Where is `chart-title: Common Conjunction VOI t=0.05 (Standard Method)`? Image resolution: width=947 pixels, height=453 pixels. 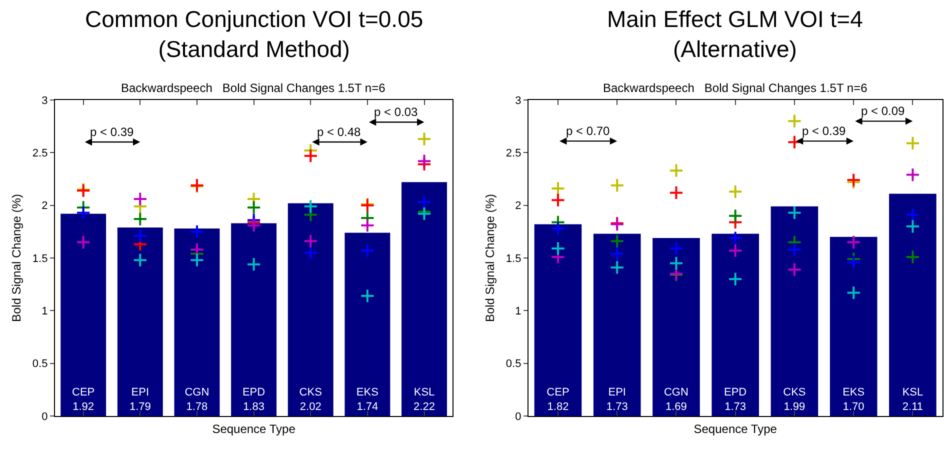 chart-title: Common Conjunction VOI t=0.05 (Standard Method) is located at coordinates (254, 34).